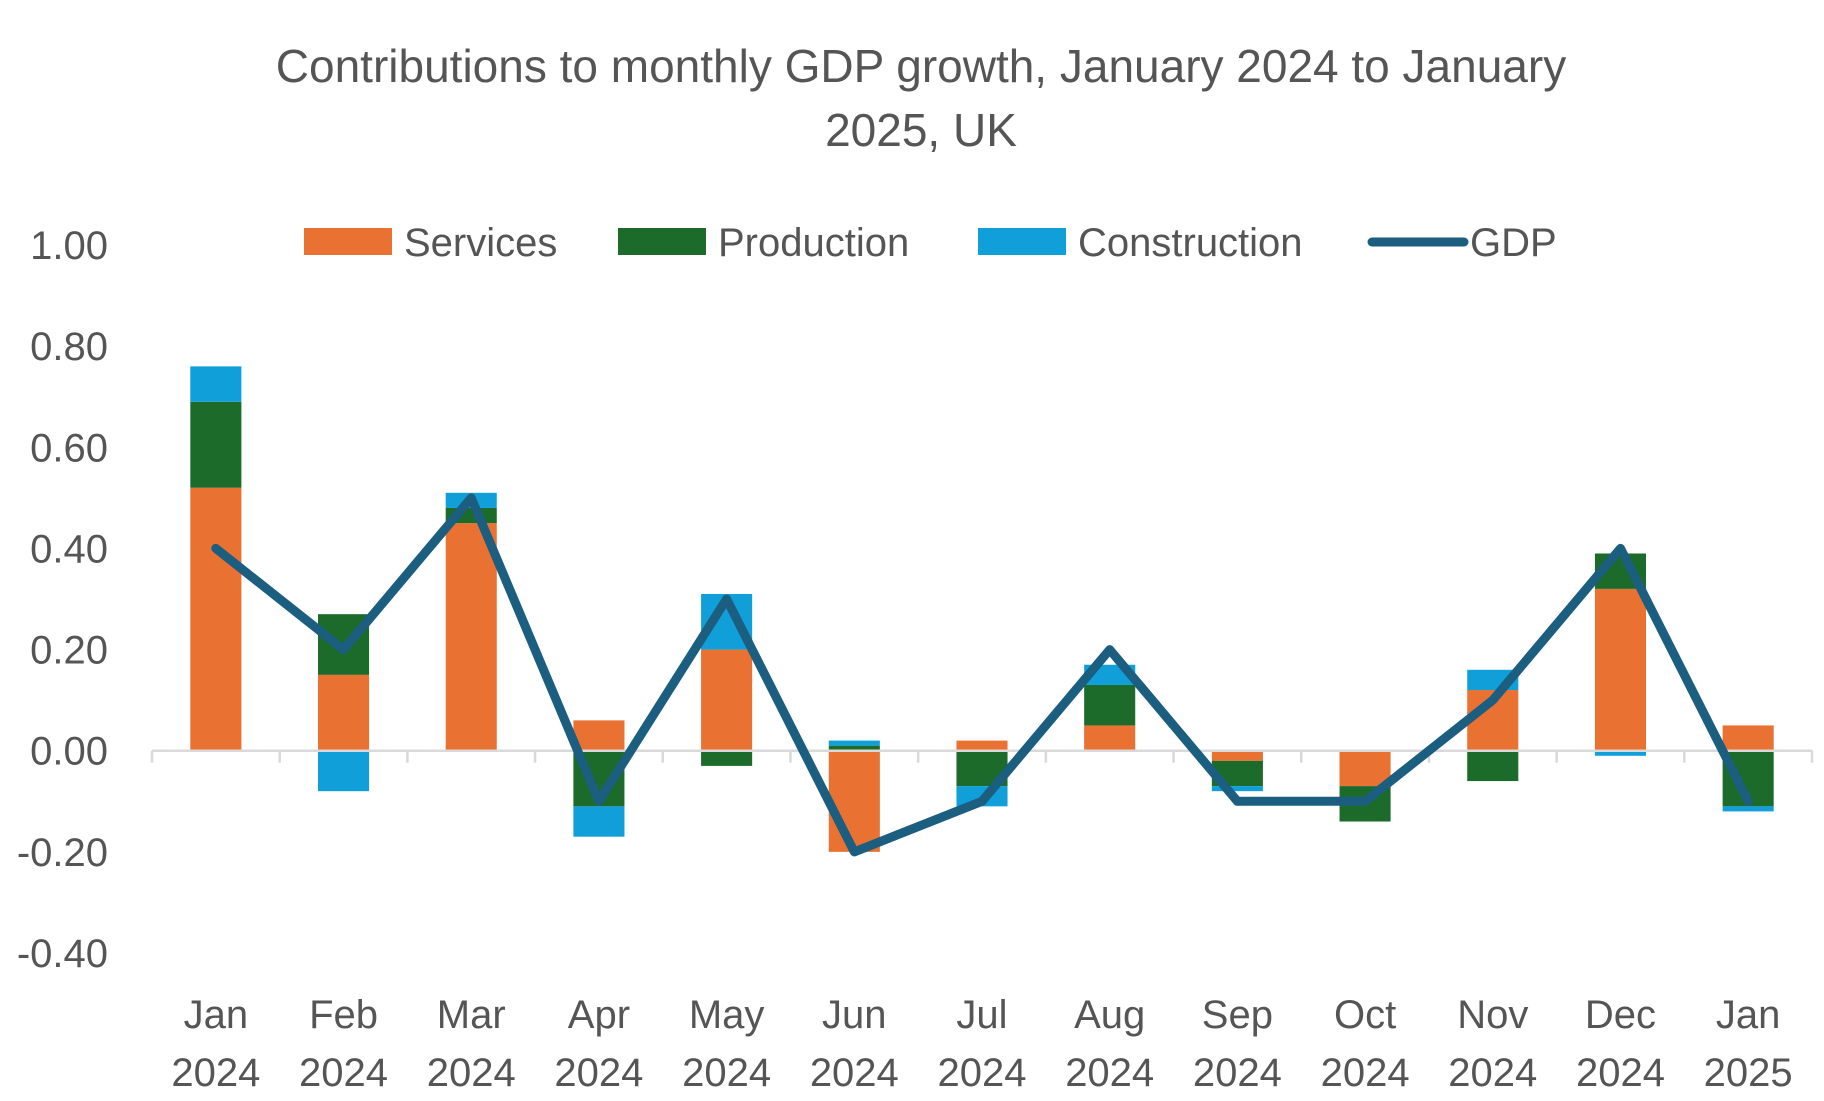 The image size is (1824, 1101). What do you see at coordinates (662, 241) in the screenshot?
I see `legend-swatch-production` at bounding box center [662, 241].